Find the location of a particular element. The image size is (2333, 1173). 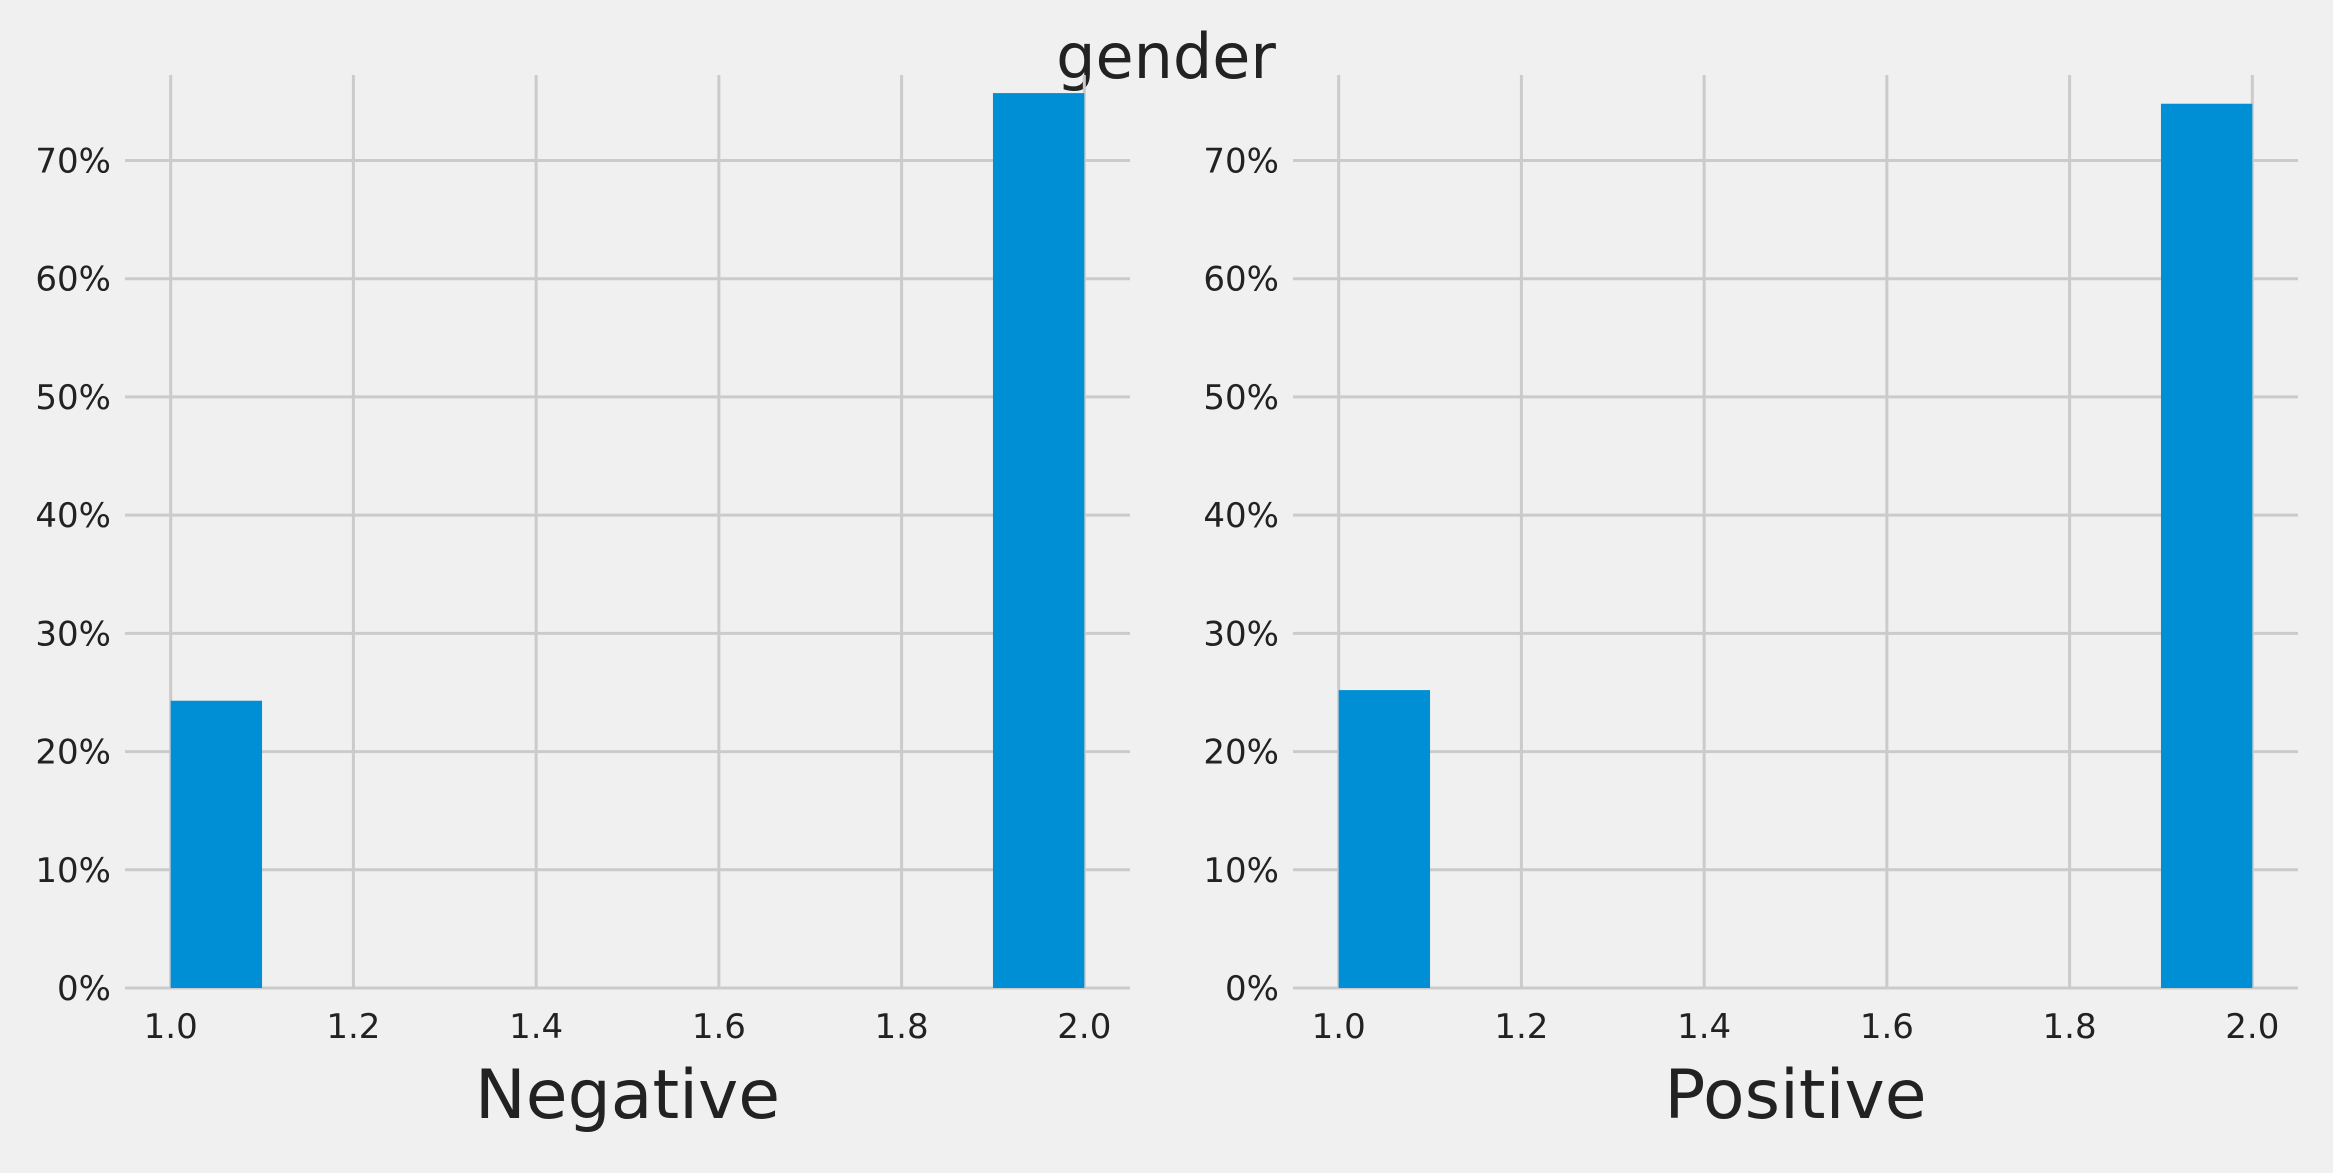

negative-ytick-label: 30% is located at coordinates (73, 634).